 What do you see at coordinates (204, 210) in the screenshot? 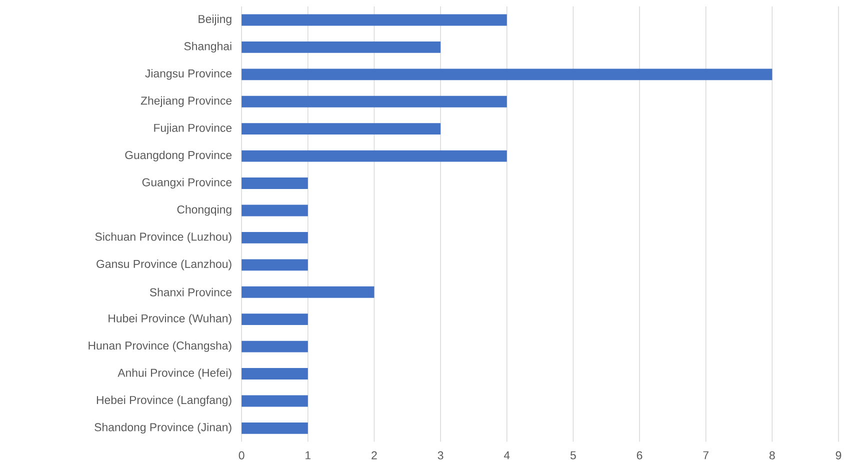
I see `y-tick-label: Chongqing` at bounding box center [204, 210].